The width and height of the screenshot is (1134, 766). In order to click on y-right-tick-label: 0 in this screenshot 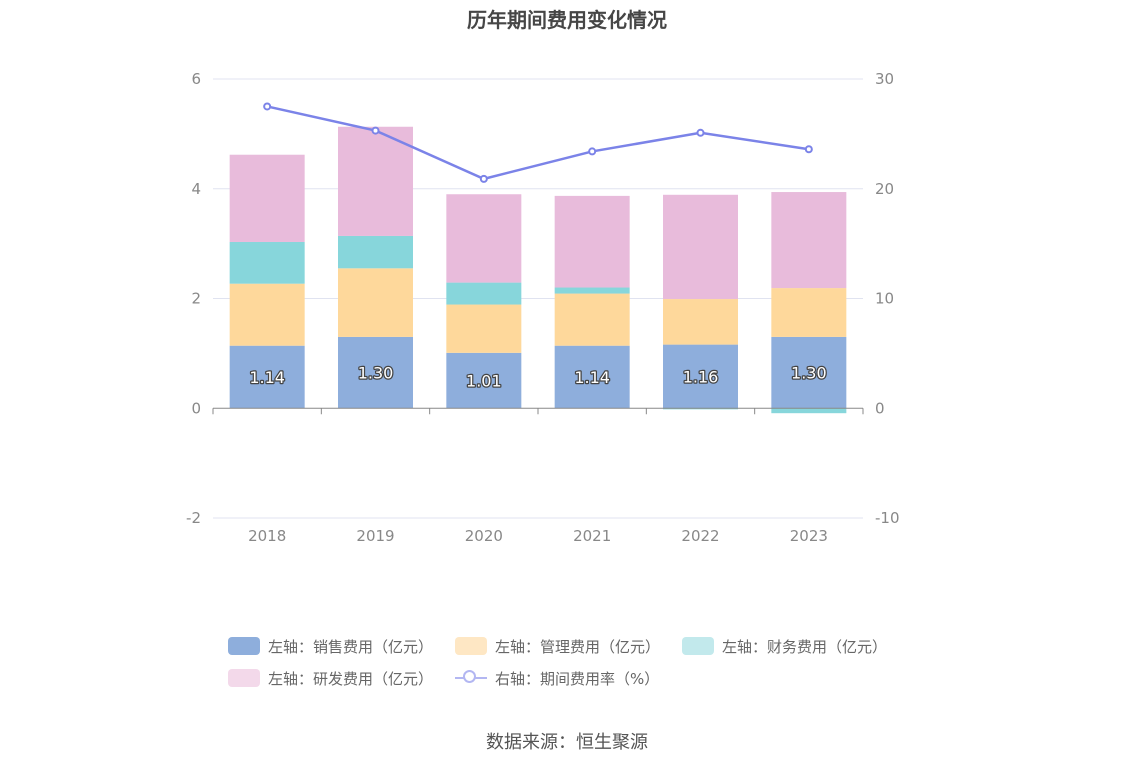, I will do `click(880, 408)`.